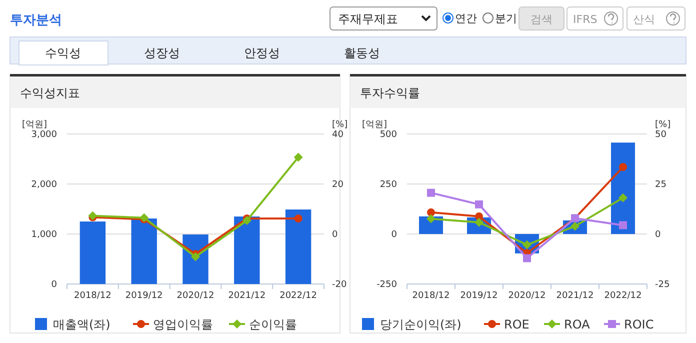 This screenshot has height=343, width=696. Describe the element at coordinates (421, 325) in the screenshot. I see `legend-label: 당기순이익(좌)` at that location.